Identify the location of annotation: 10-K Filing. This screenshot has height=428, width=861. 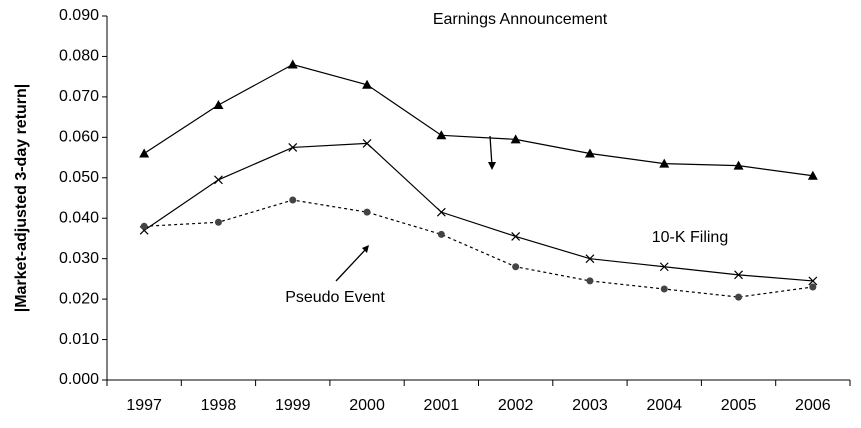
(690, 237).